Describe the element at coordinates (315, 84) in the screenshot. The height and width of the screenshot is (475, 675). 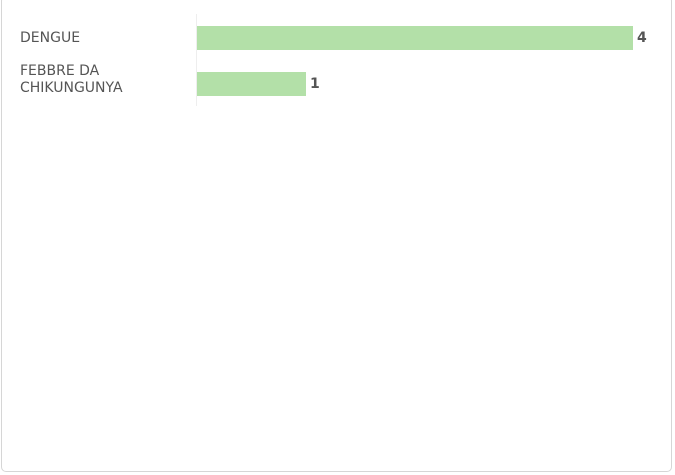
I see `value-label: 1` at that location.